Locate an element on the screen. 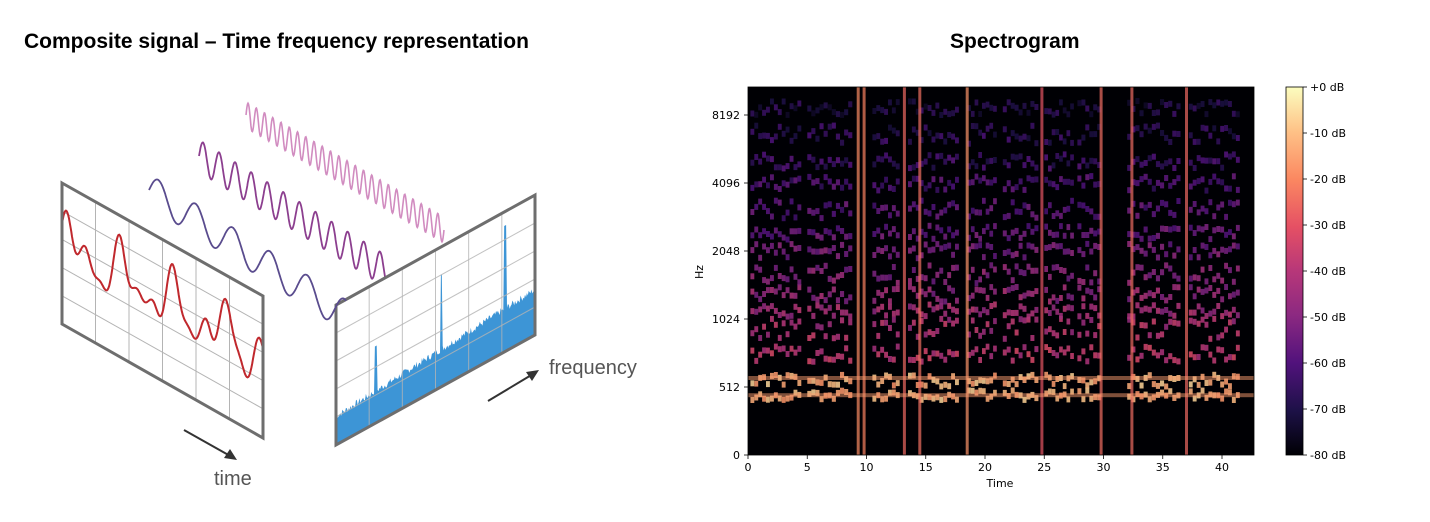 The image size is (1430, 522). grid-line is located at coordinates (162, 295).